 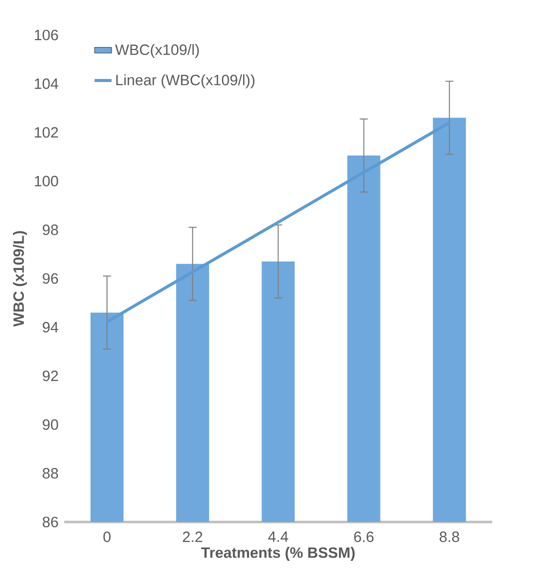 What do you see at coordinates (50, 327) in the screenshot?
I see `y-tick-label: 94` at bounding box center [50, 327].